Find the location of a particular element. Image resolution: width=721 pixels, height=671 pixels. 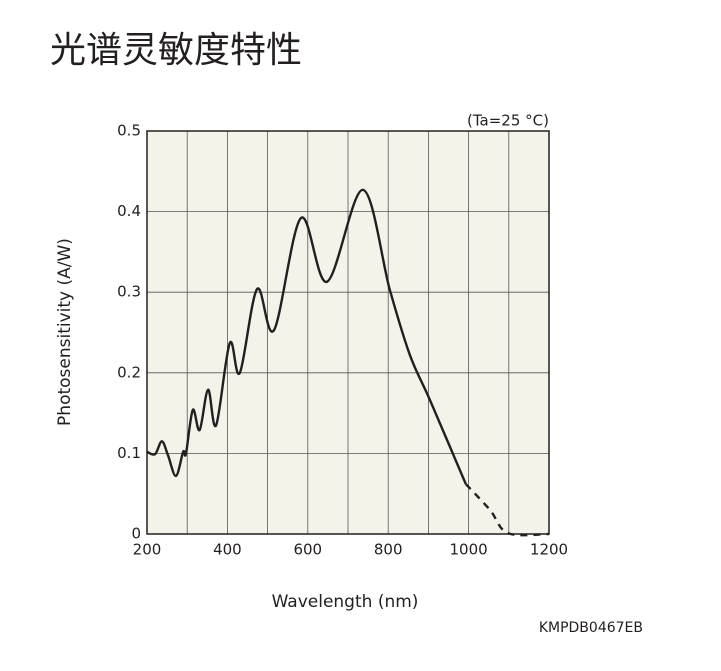

x-tick-label: 1200 is located at coordinates (549, 550).